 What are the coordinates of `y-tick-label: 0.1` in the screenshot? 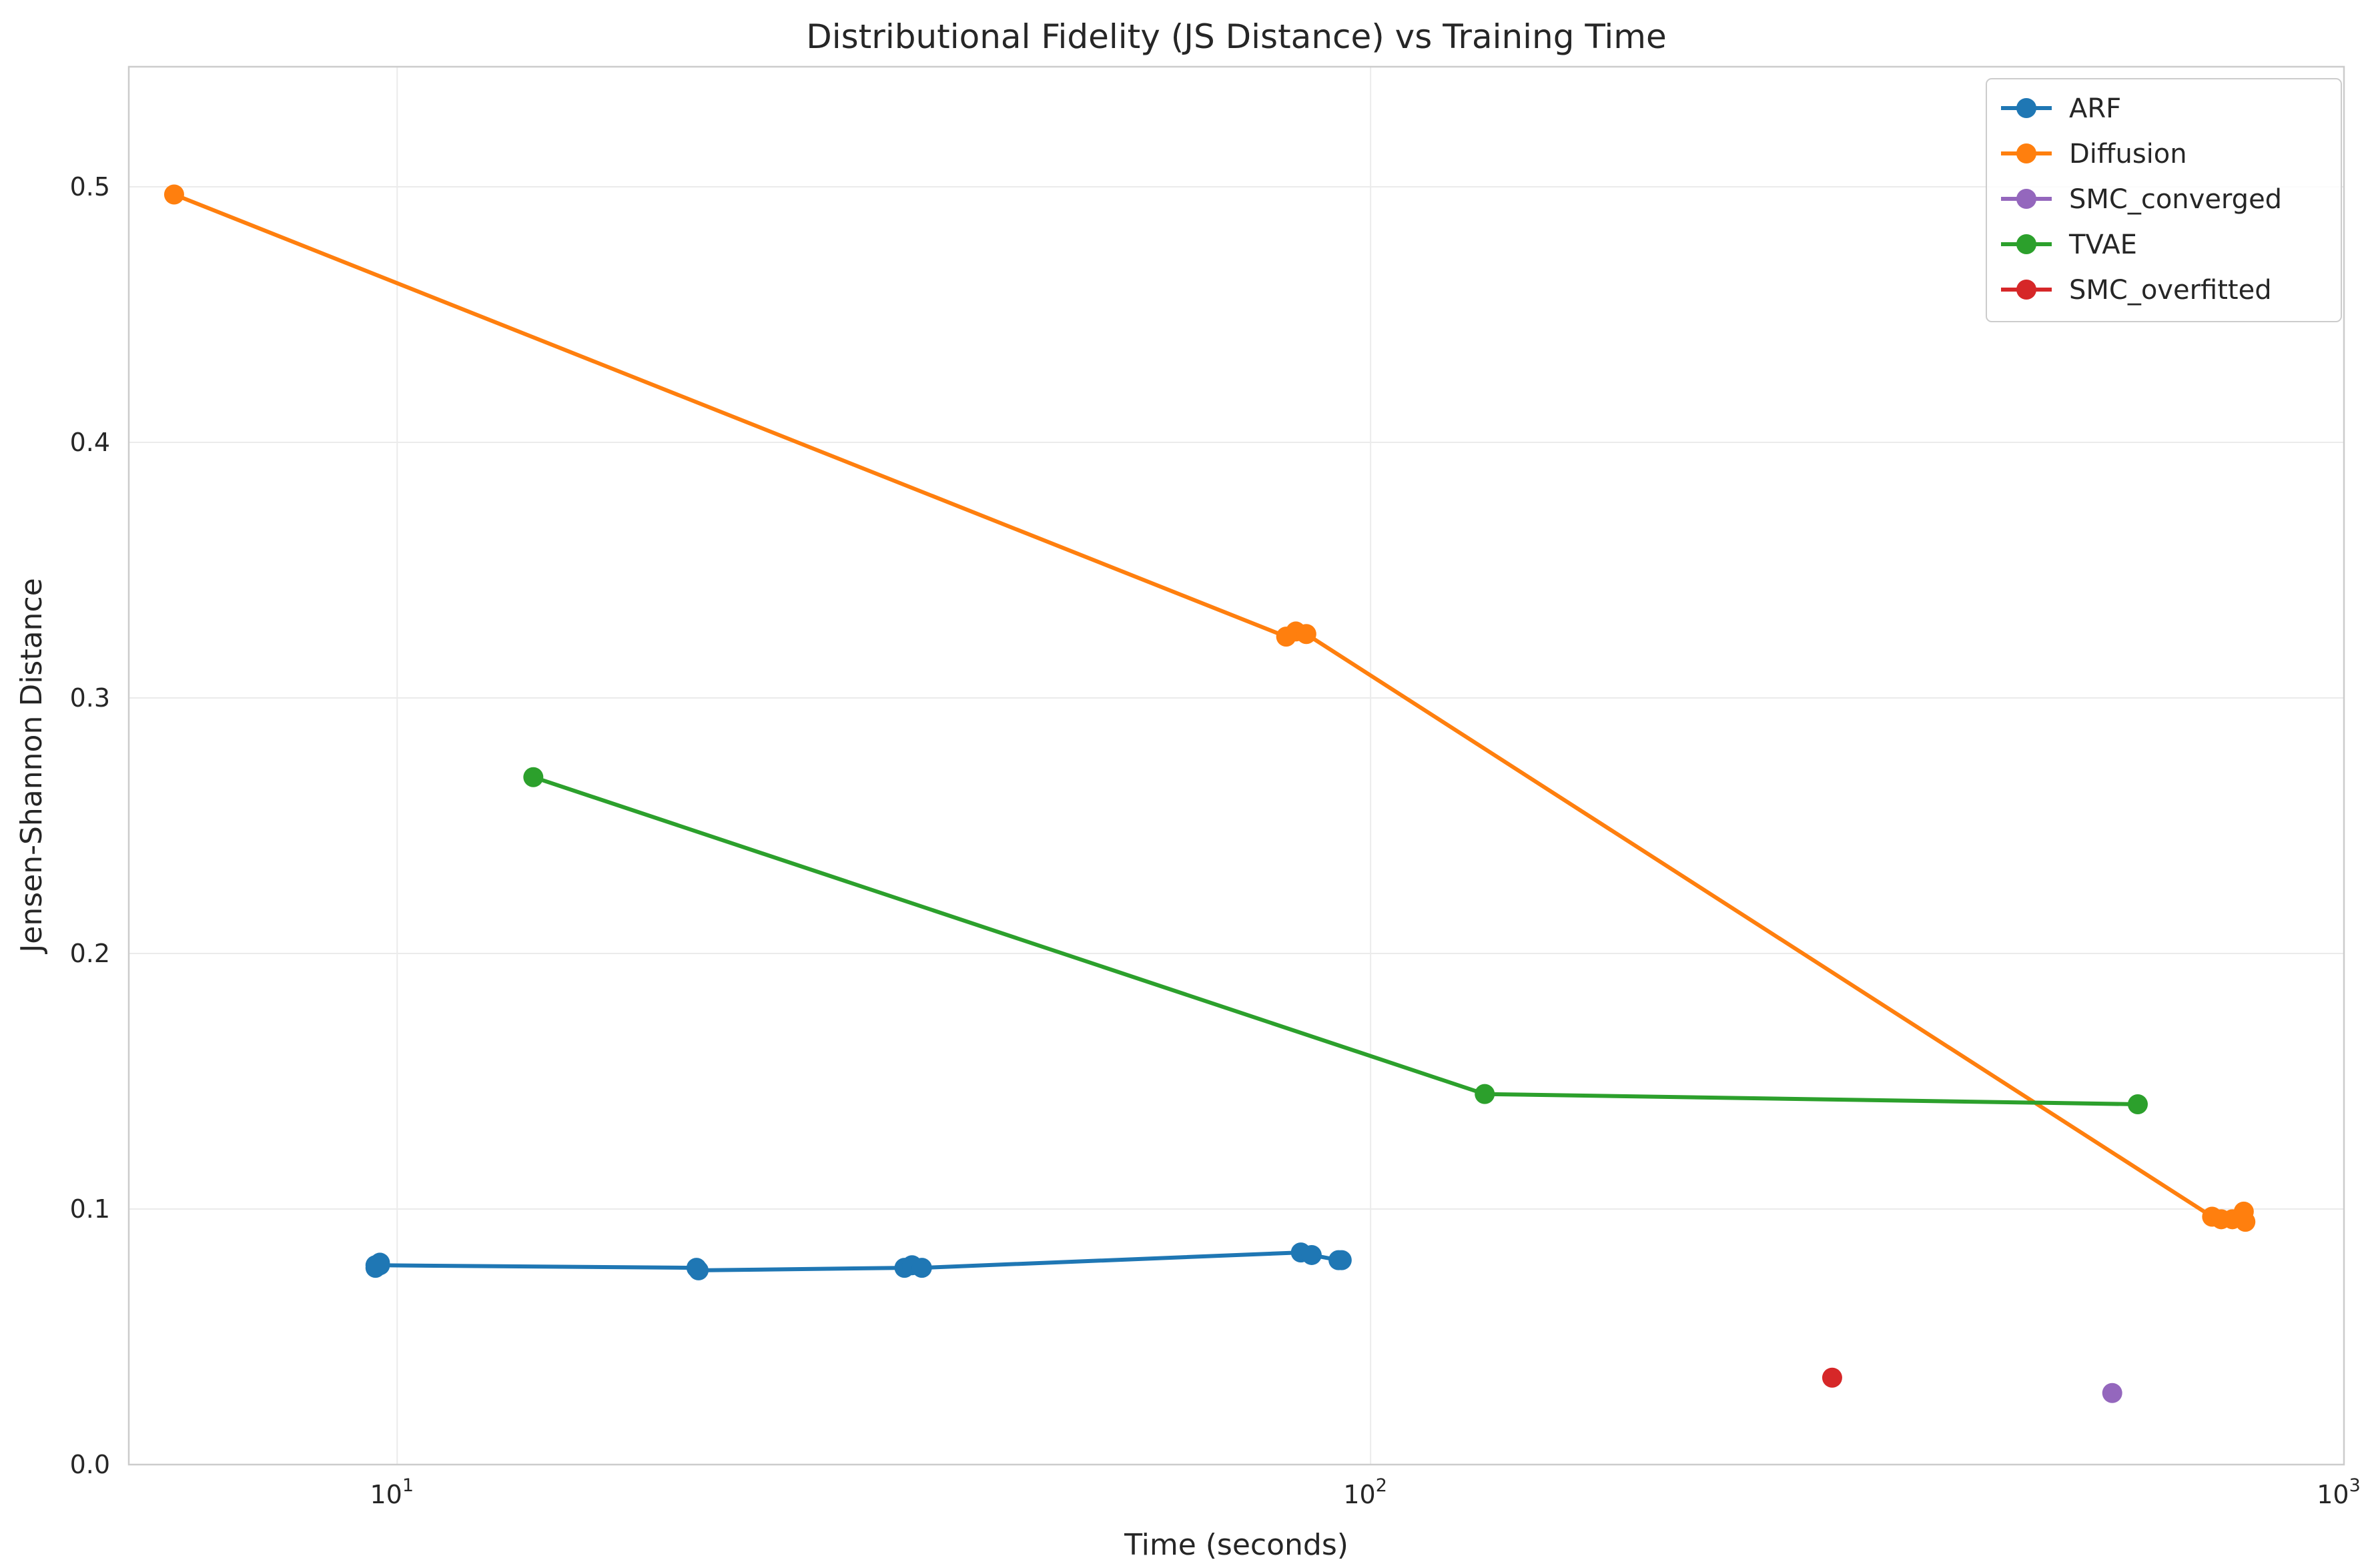 It's located at (90, 1209).